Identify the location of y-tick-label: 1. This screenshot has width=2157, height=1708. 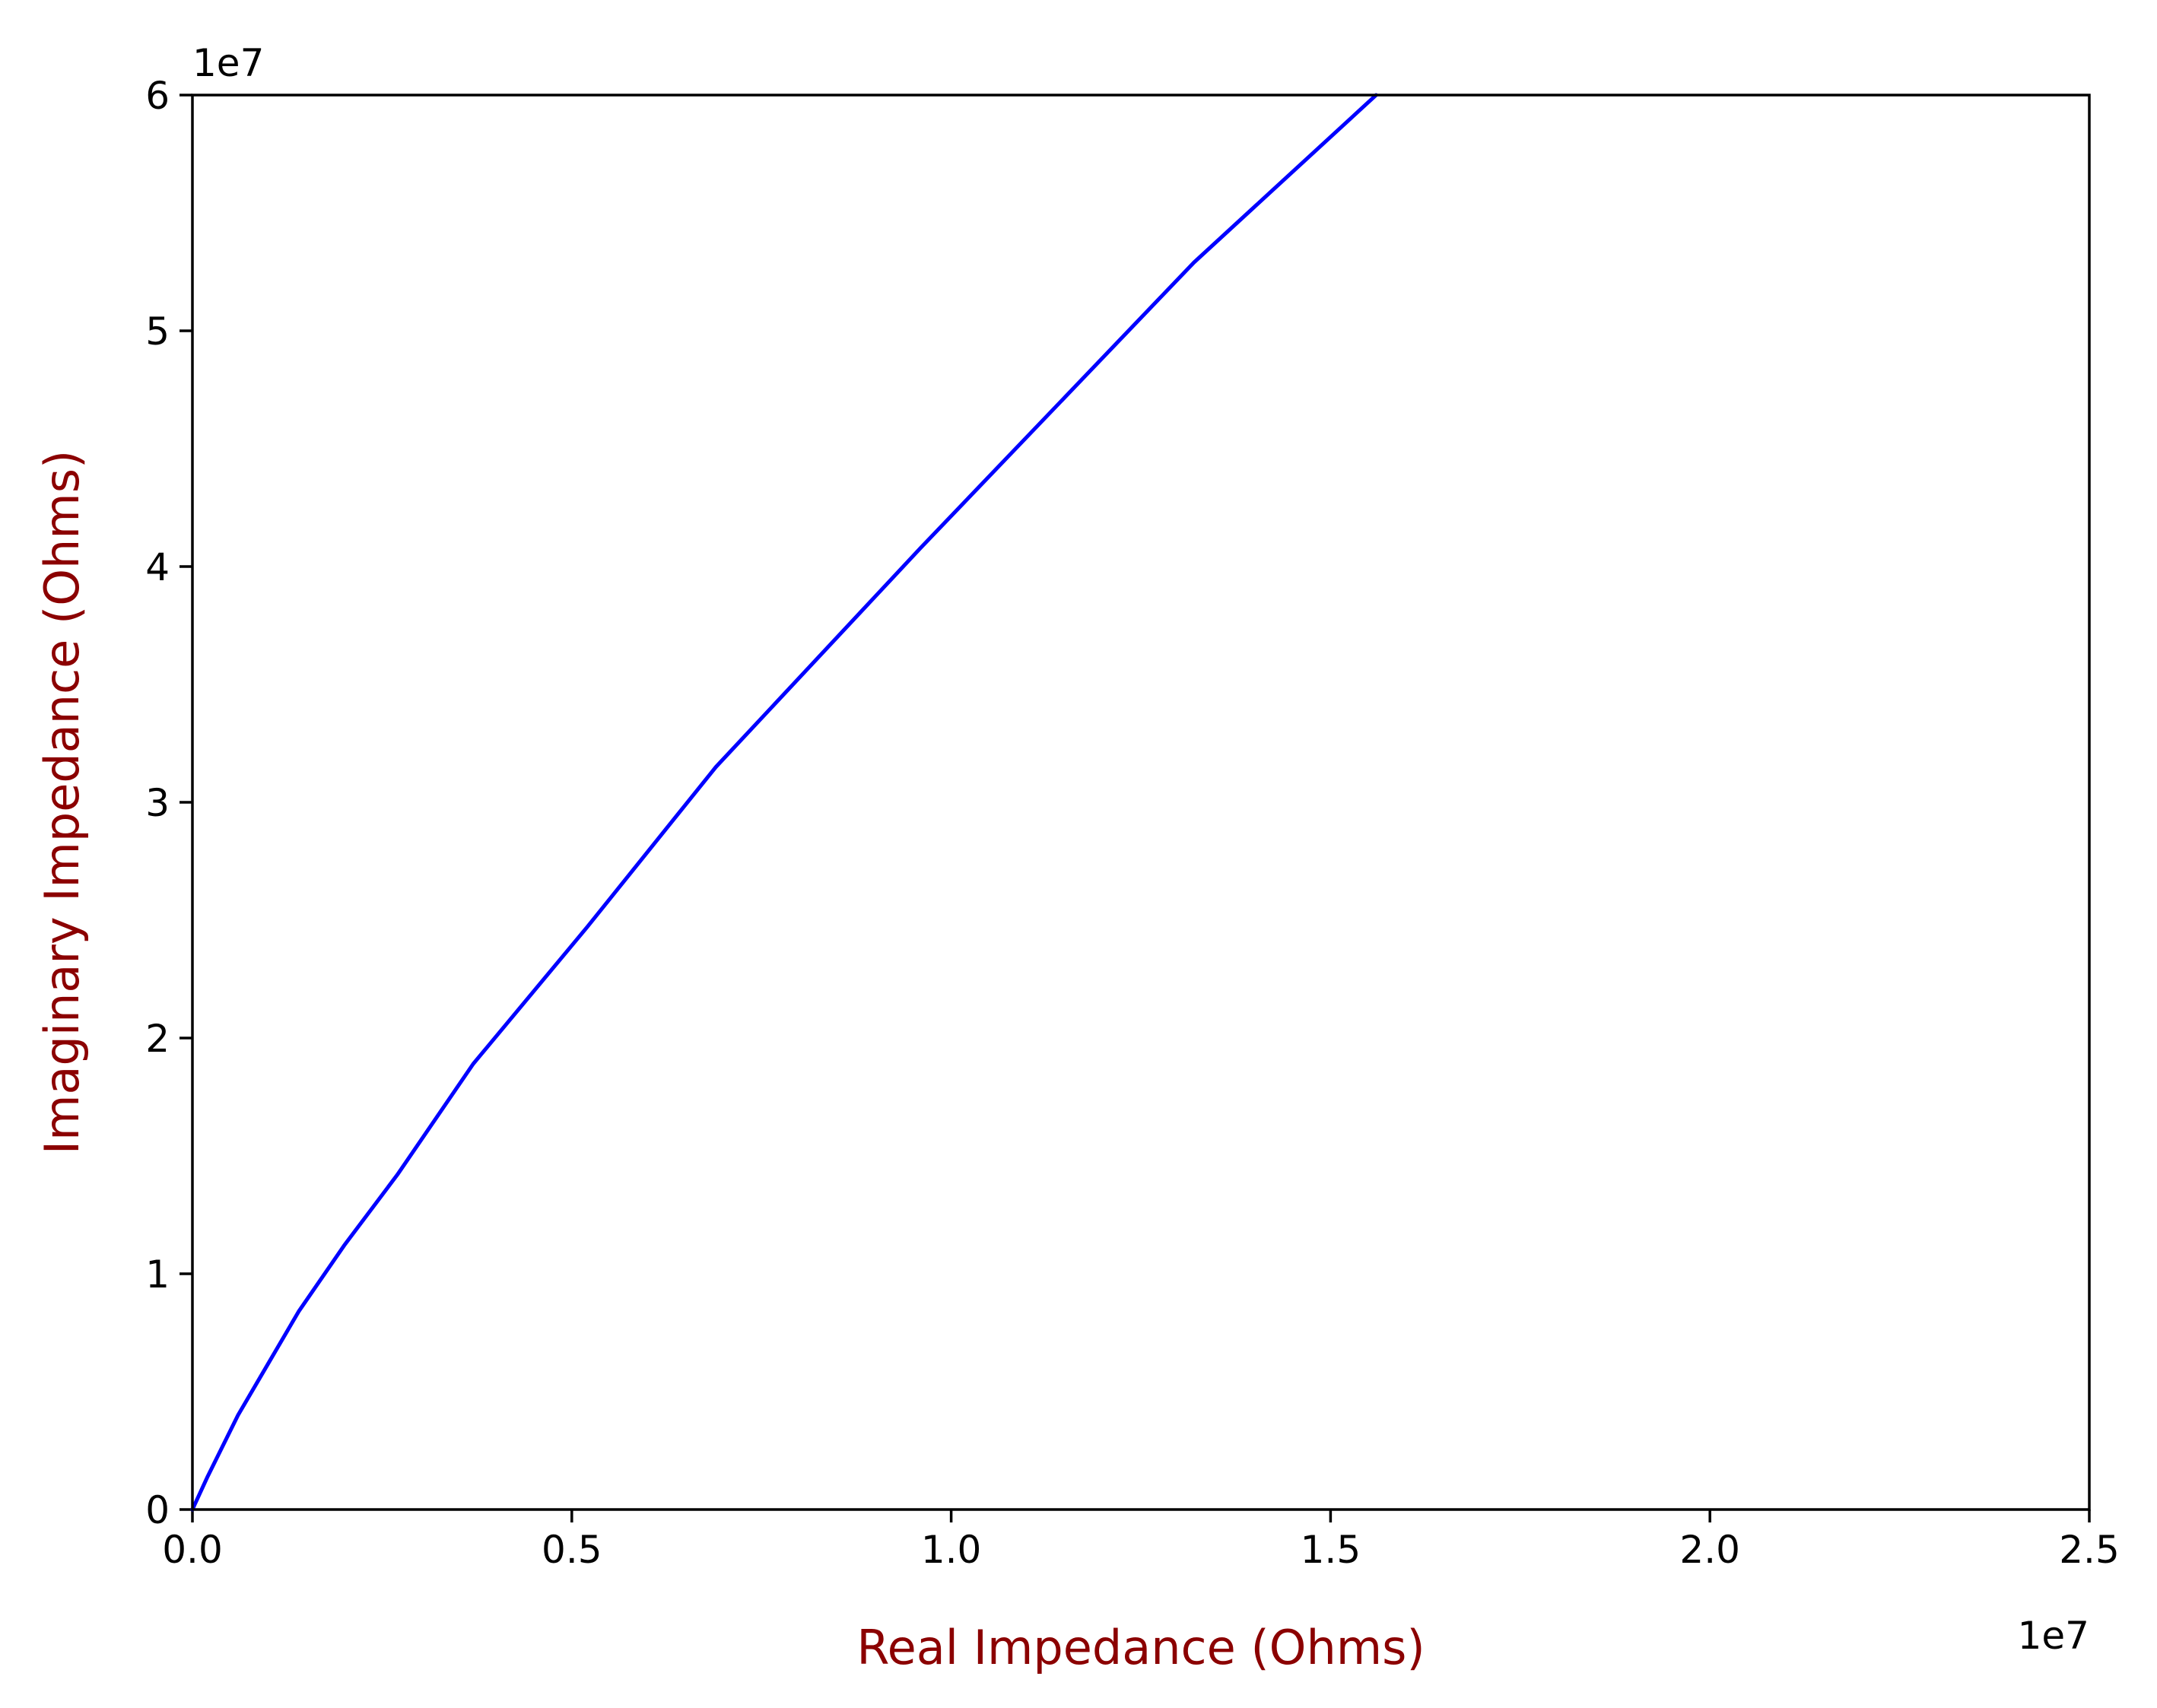
(157, 1274).